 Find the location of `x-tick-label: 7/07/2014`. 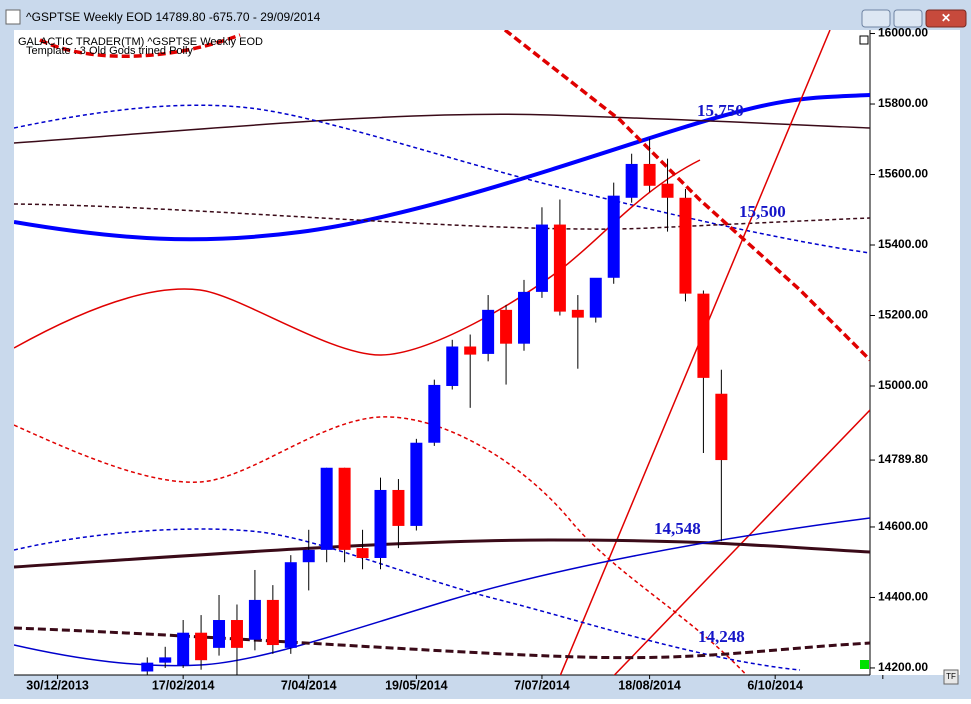

x-tick-label: 7/07/2014 is located at coordinates (542, 685).